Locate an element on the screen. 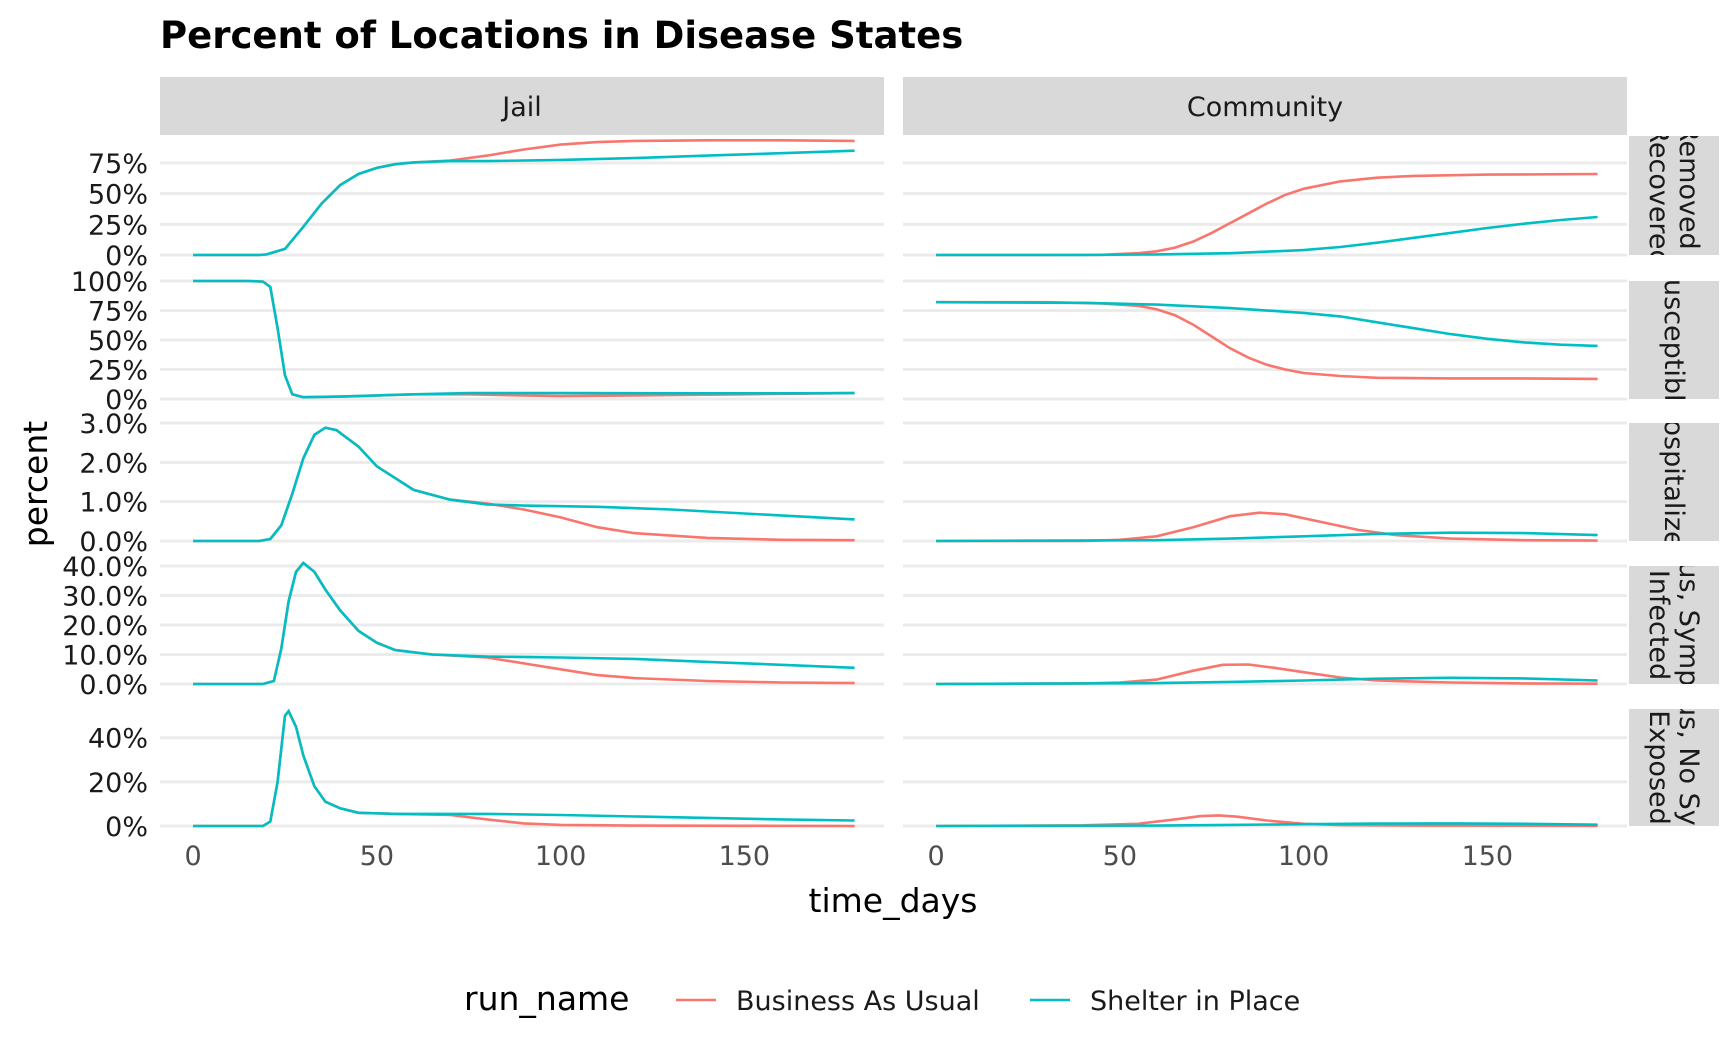 The width and height of the screenshot is (1728, 1056). row-strip-label-group-hospitalized: Hospitalized is located at coordinates (1673, 482).